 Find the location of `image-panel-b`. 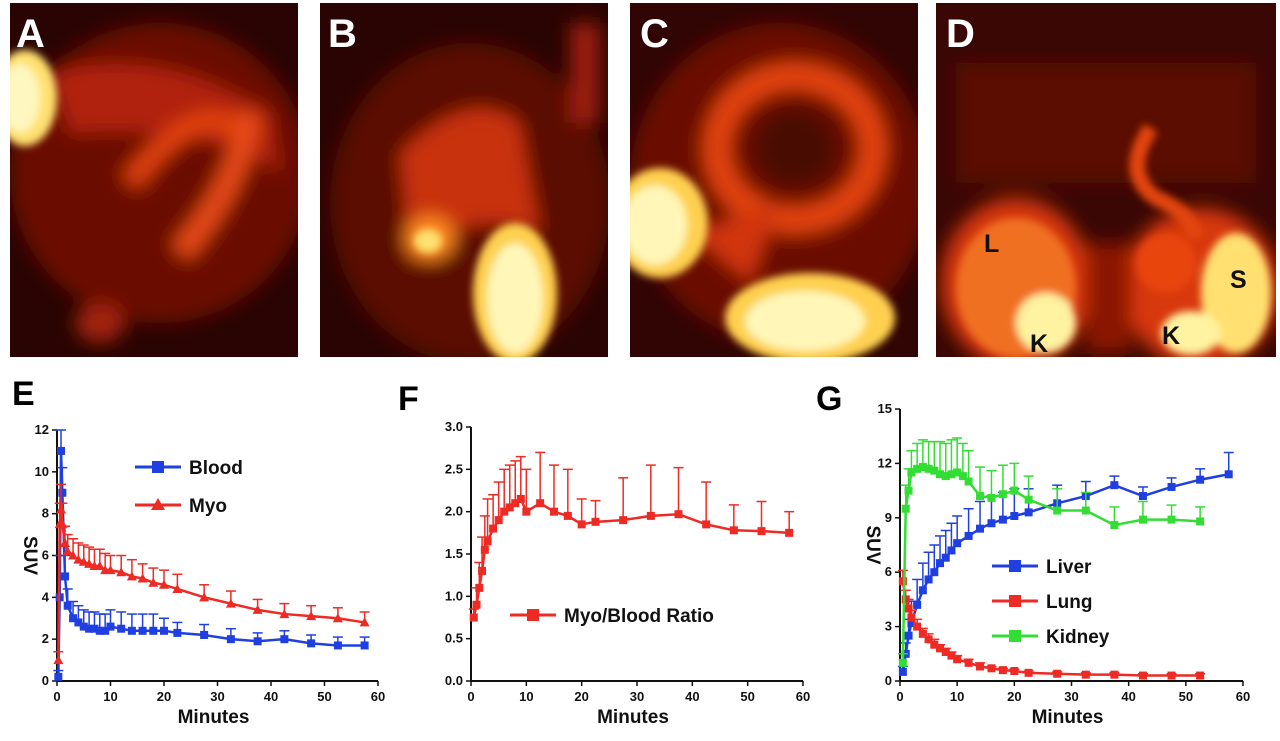

image-panel-b is located at coordinates (464, 180).